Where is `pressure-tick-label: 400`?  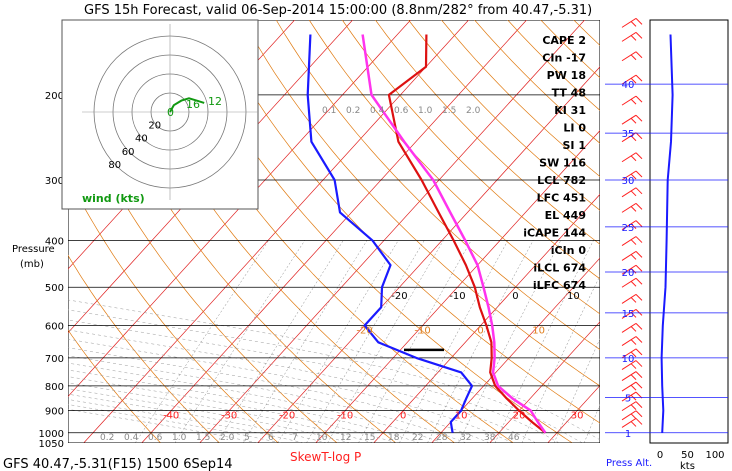
pressure-tick-label: 400 is located at coordinates (54, 241).